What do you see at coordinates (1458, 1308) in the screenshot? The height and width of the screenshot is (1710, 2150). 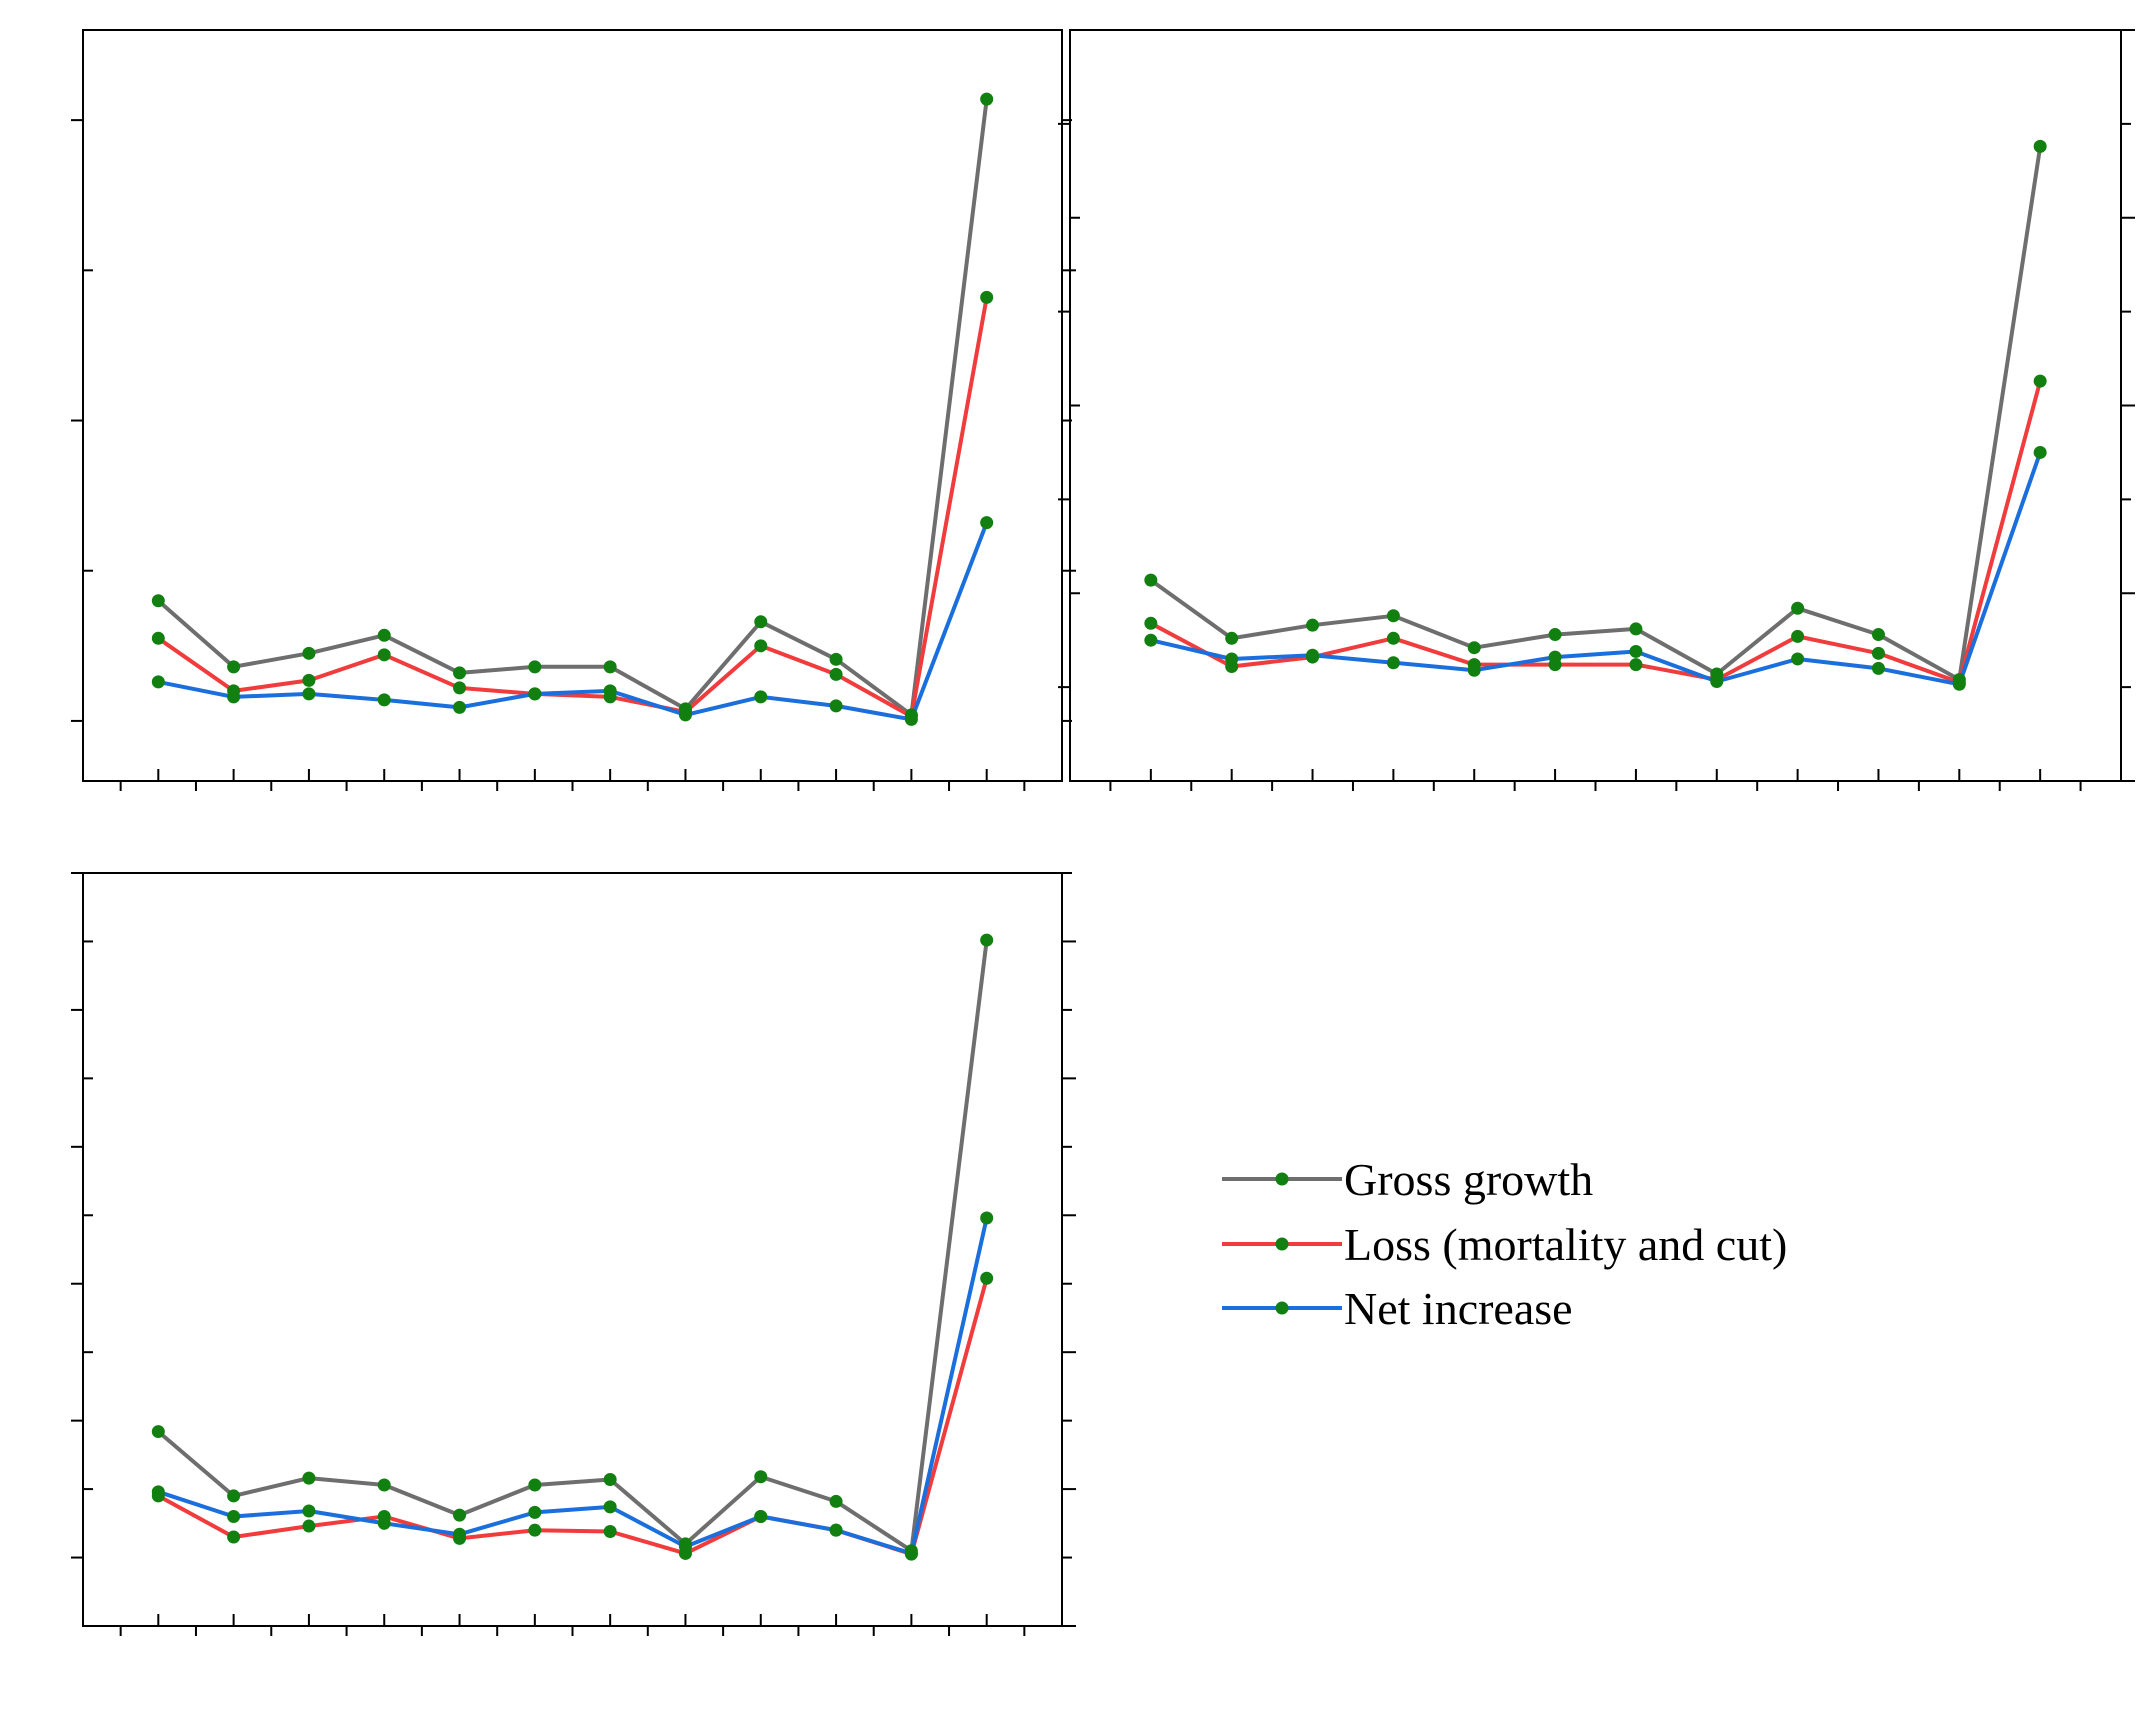 I see `legend-label-net-increase: Net increase` at bounding box center [1458, 1308].